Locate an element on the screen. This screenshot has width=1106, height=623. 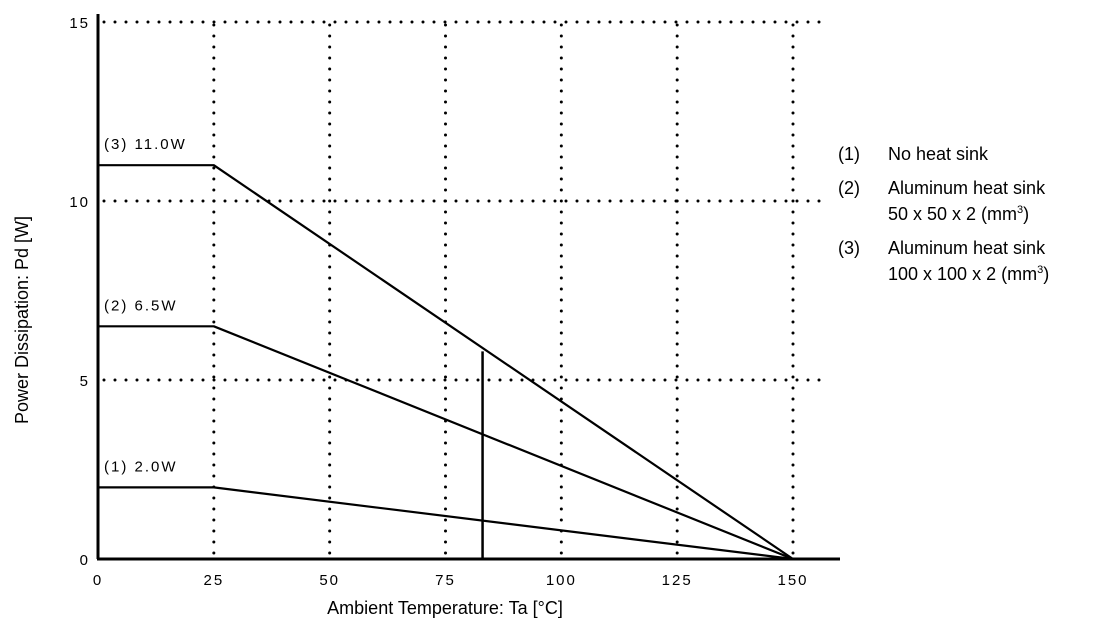
x-tick-label: 150 is located at coordinates (792, 580).